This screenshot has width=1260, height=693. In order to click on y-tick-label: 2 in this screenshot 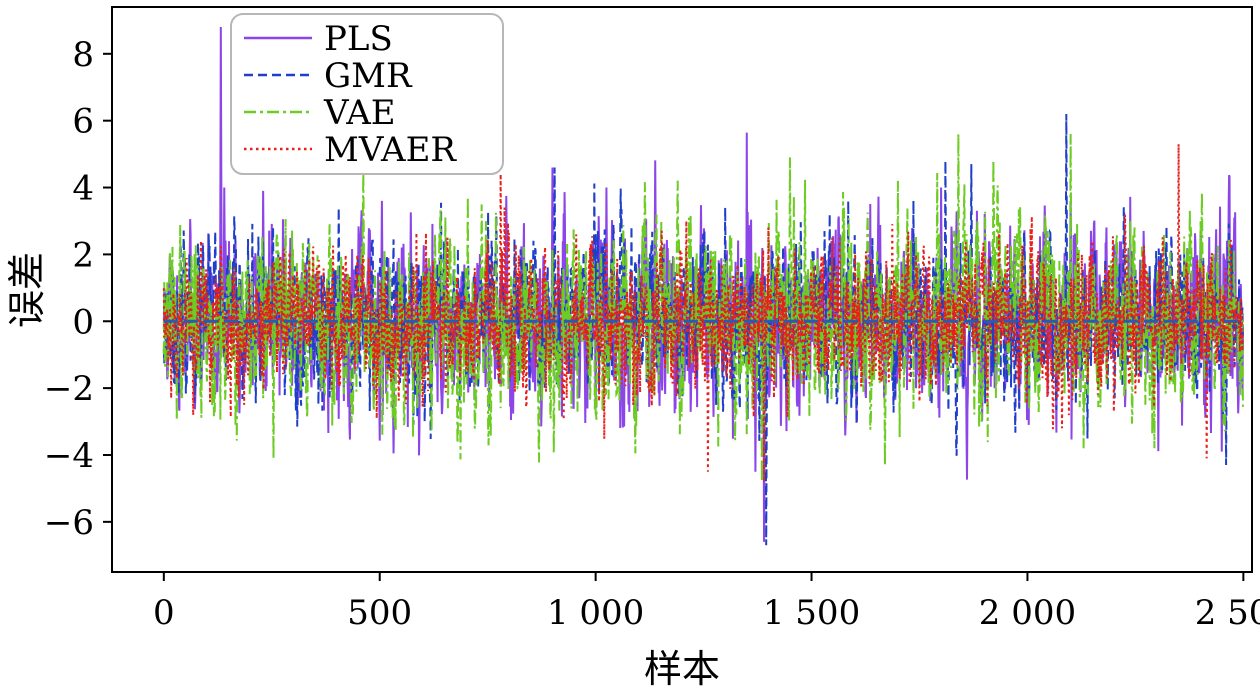, I will do `click(83, 255)`.